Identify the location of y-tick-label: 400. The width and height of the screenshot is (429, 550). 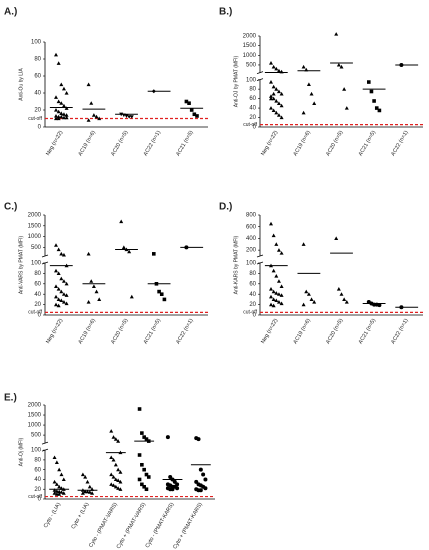
(251, 239).